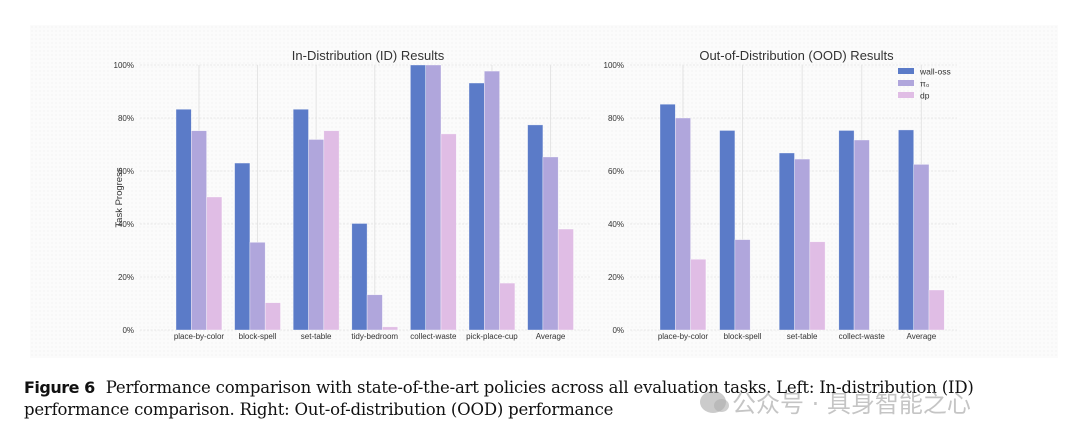  Describe the element at coordinates (851, 404) in the screenshot. I see `watermark-text: 公众号 · 具身智能之心` at that location.